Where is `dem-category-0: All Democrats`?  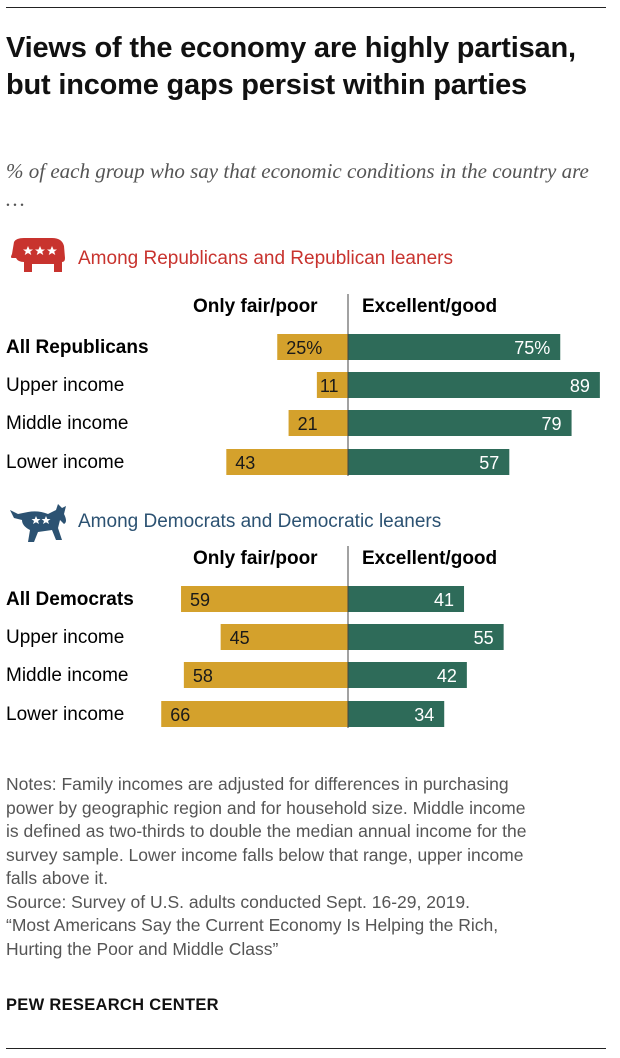
dem-category-0: All Democrats is located at coordinates (70, 599).